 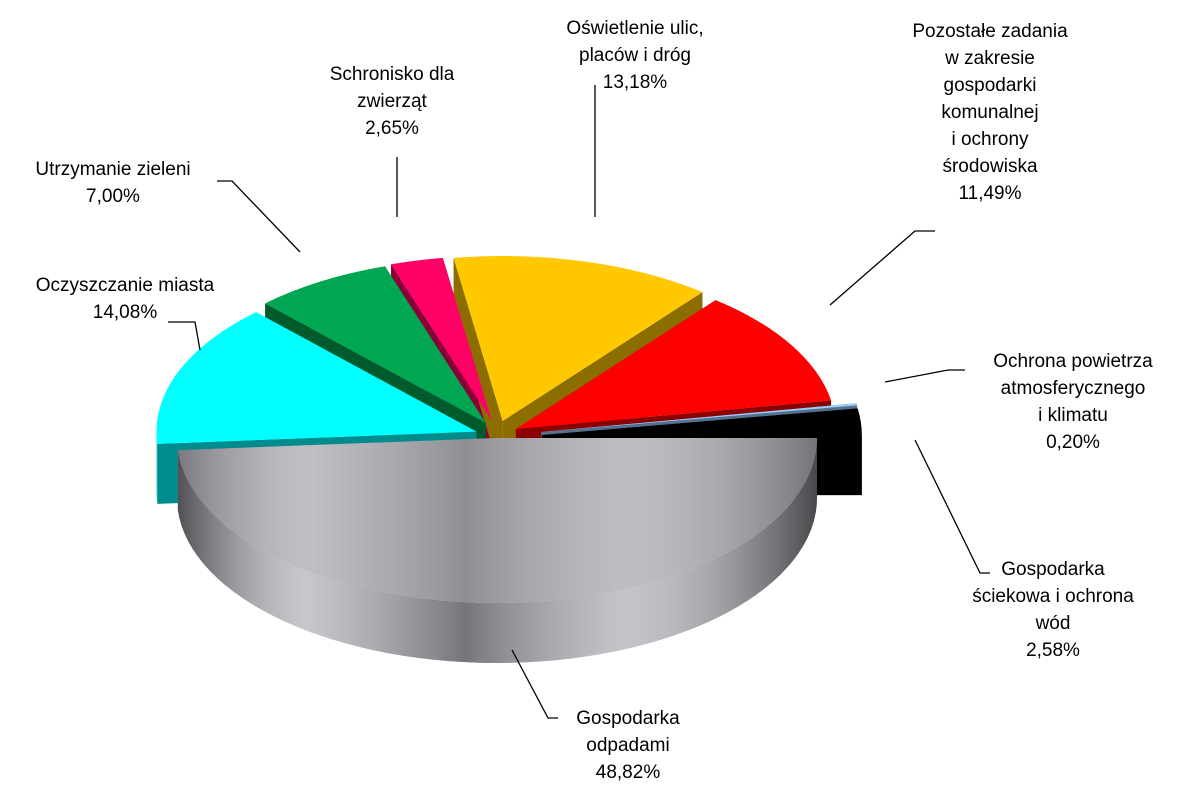 I want to click on value-label: 14,08%, so click(x=125, y=312).